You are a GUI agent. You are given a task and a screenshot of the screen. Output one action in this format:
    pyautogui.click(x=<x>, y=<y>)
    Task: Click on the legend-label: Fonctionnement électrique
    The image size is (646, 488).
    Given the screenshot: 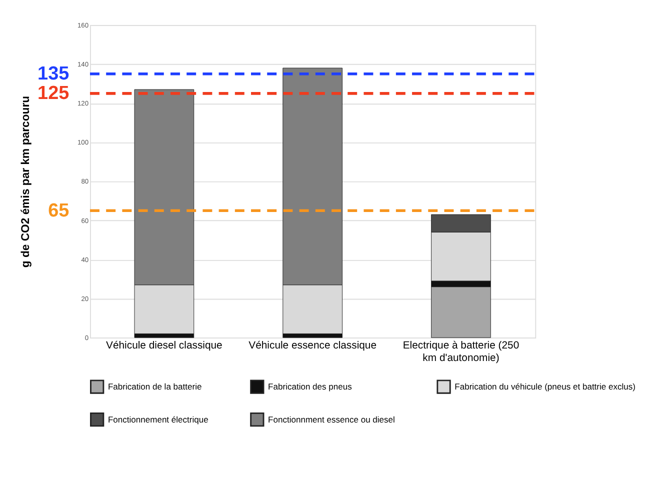 What is the action you would take?
    pyautogui.click(x=158, y=419)
    